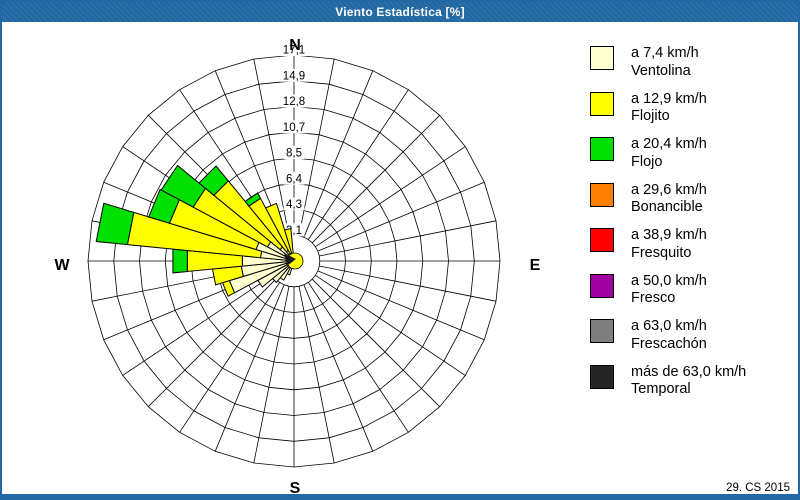  I want to click on legend-label: a 29,6 km/h Bonancible, so click(669, 199).